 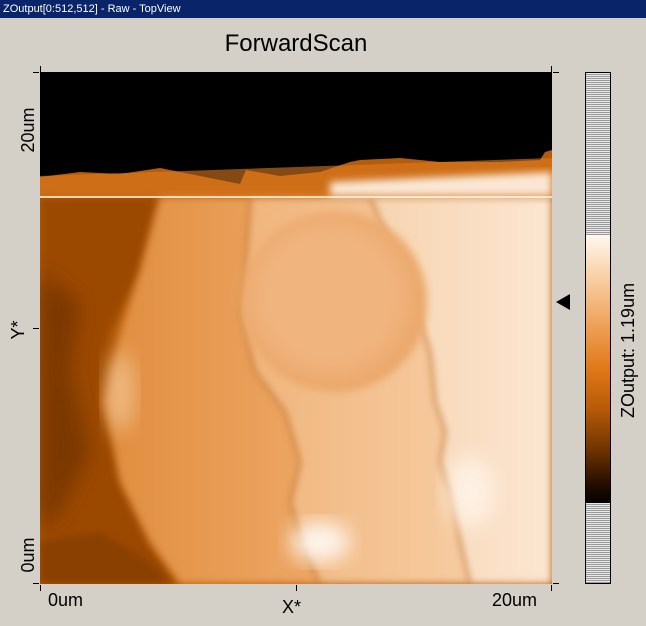 What do you see at coordinates (598, 369) in the screenshot?
I see `colorbar-gradient` at bounding box center [598, 369].